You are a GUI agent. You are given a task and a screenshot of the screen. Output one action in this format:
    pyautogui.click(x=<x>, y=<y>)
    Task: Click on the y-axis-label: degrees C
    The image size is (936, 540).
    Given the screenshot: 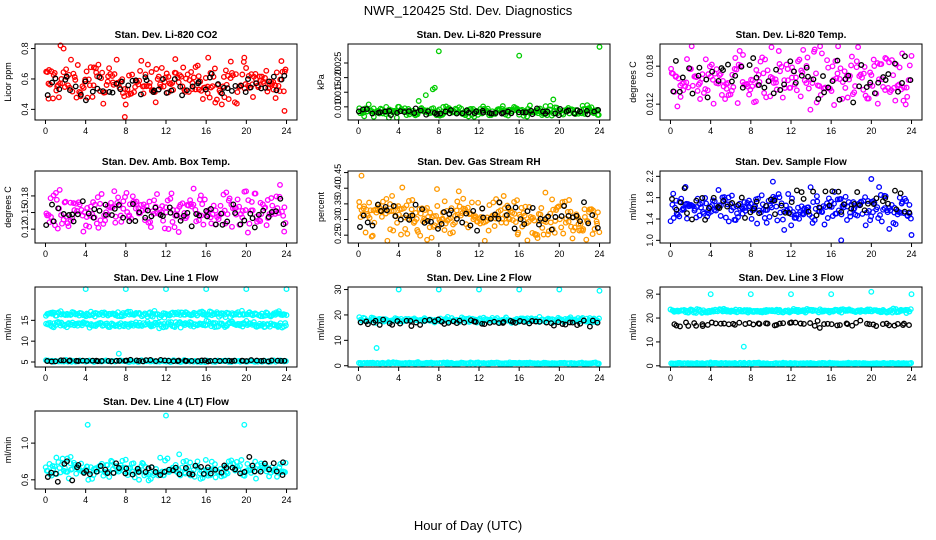 What is the action you would take?
    pyautogui.click(x=633, y=82)
    